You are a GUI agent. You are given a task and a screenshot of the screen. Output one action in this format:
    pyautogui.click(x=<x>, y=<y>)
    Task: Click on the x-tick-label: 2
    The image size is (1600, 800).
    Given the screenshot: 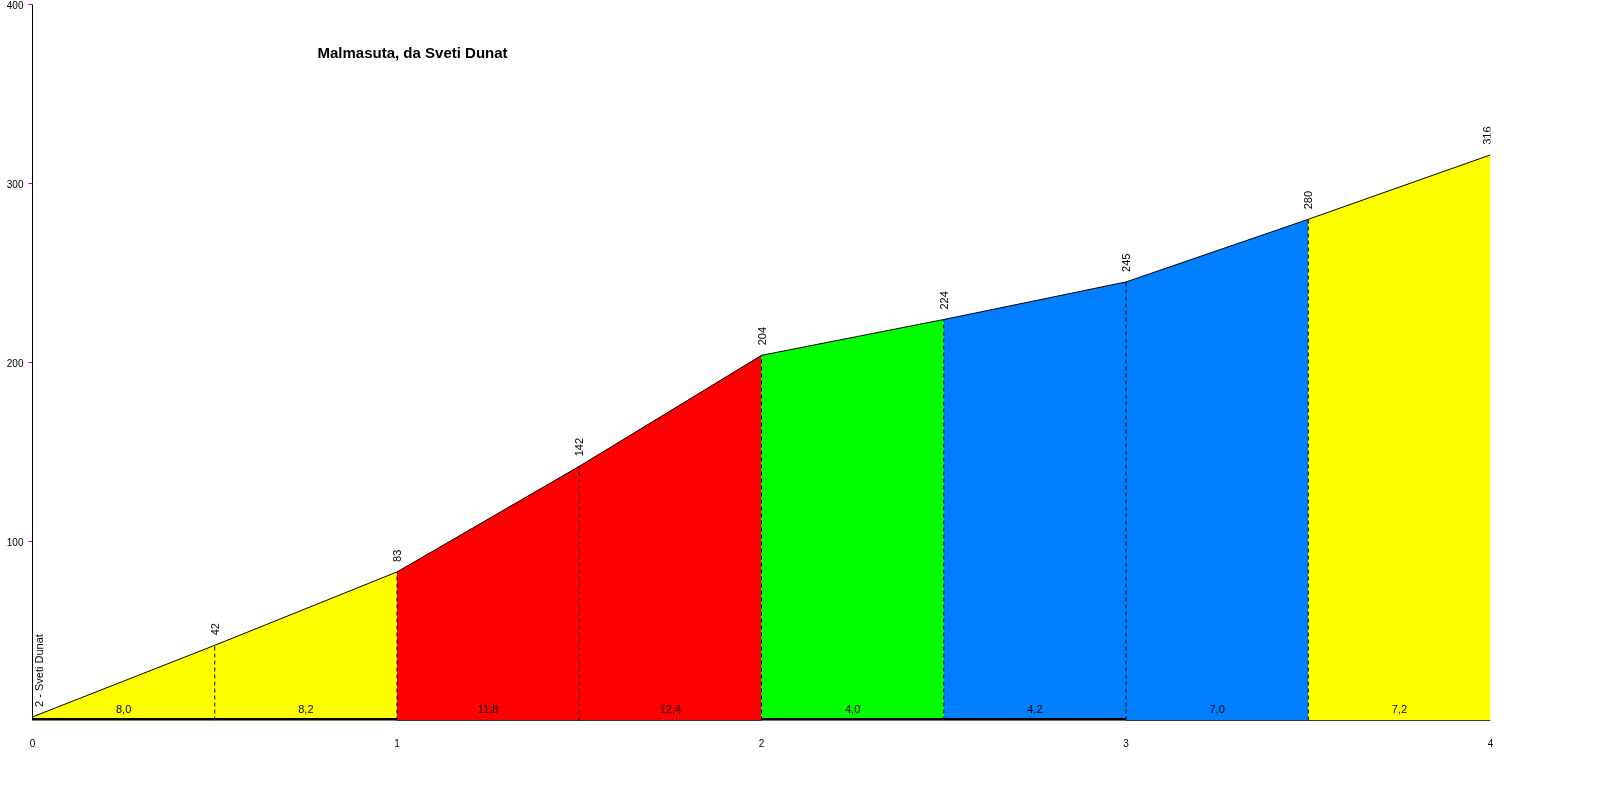 What is the action you would take?
    pyautogui.click(x=761, y=743)
    